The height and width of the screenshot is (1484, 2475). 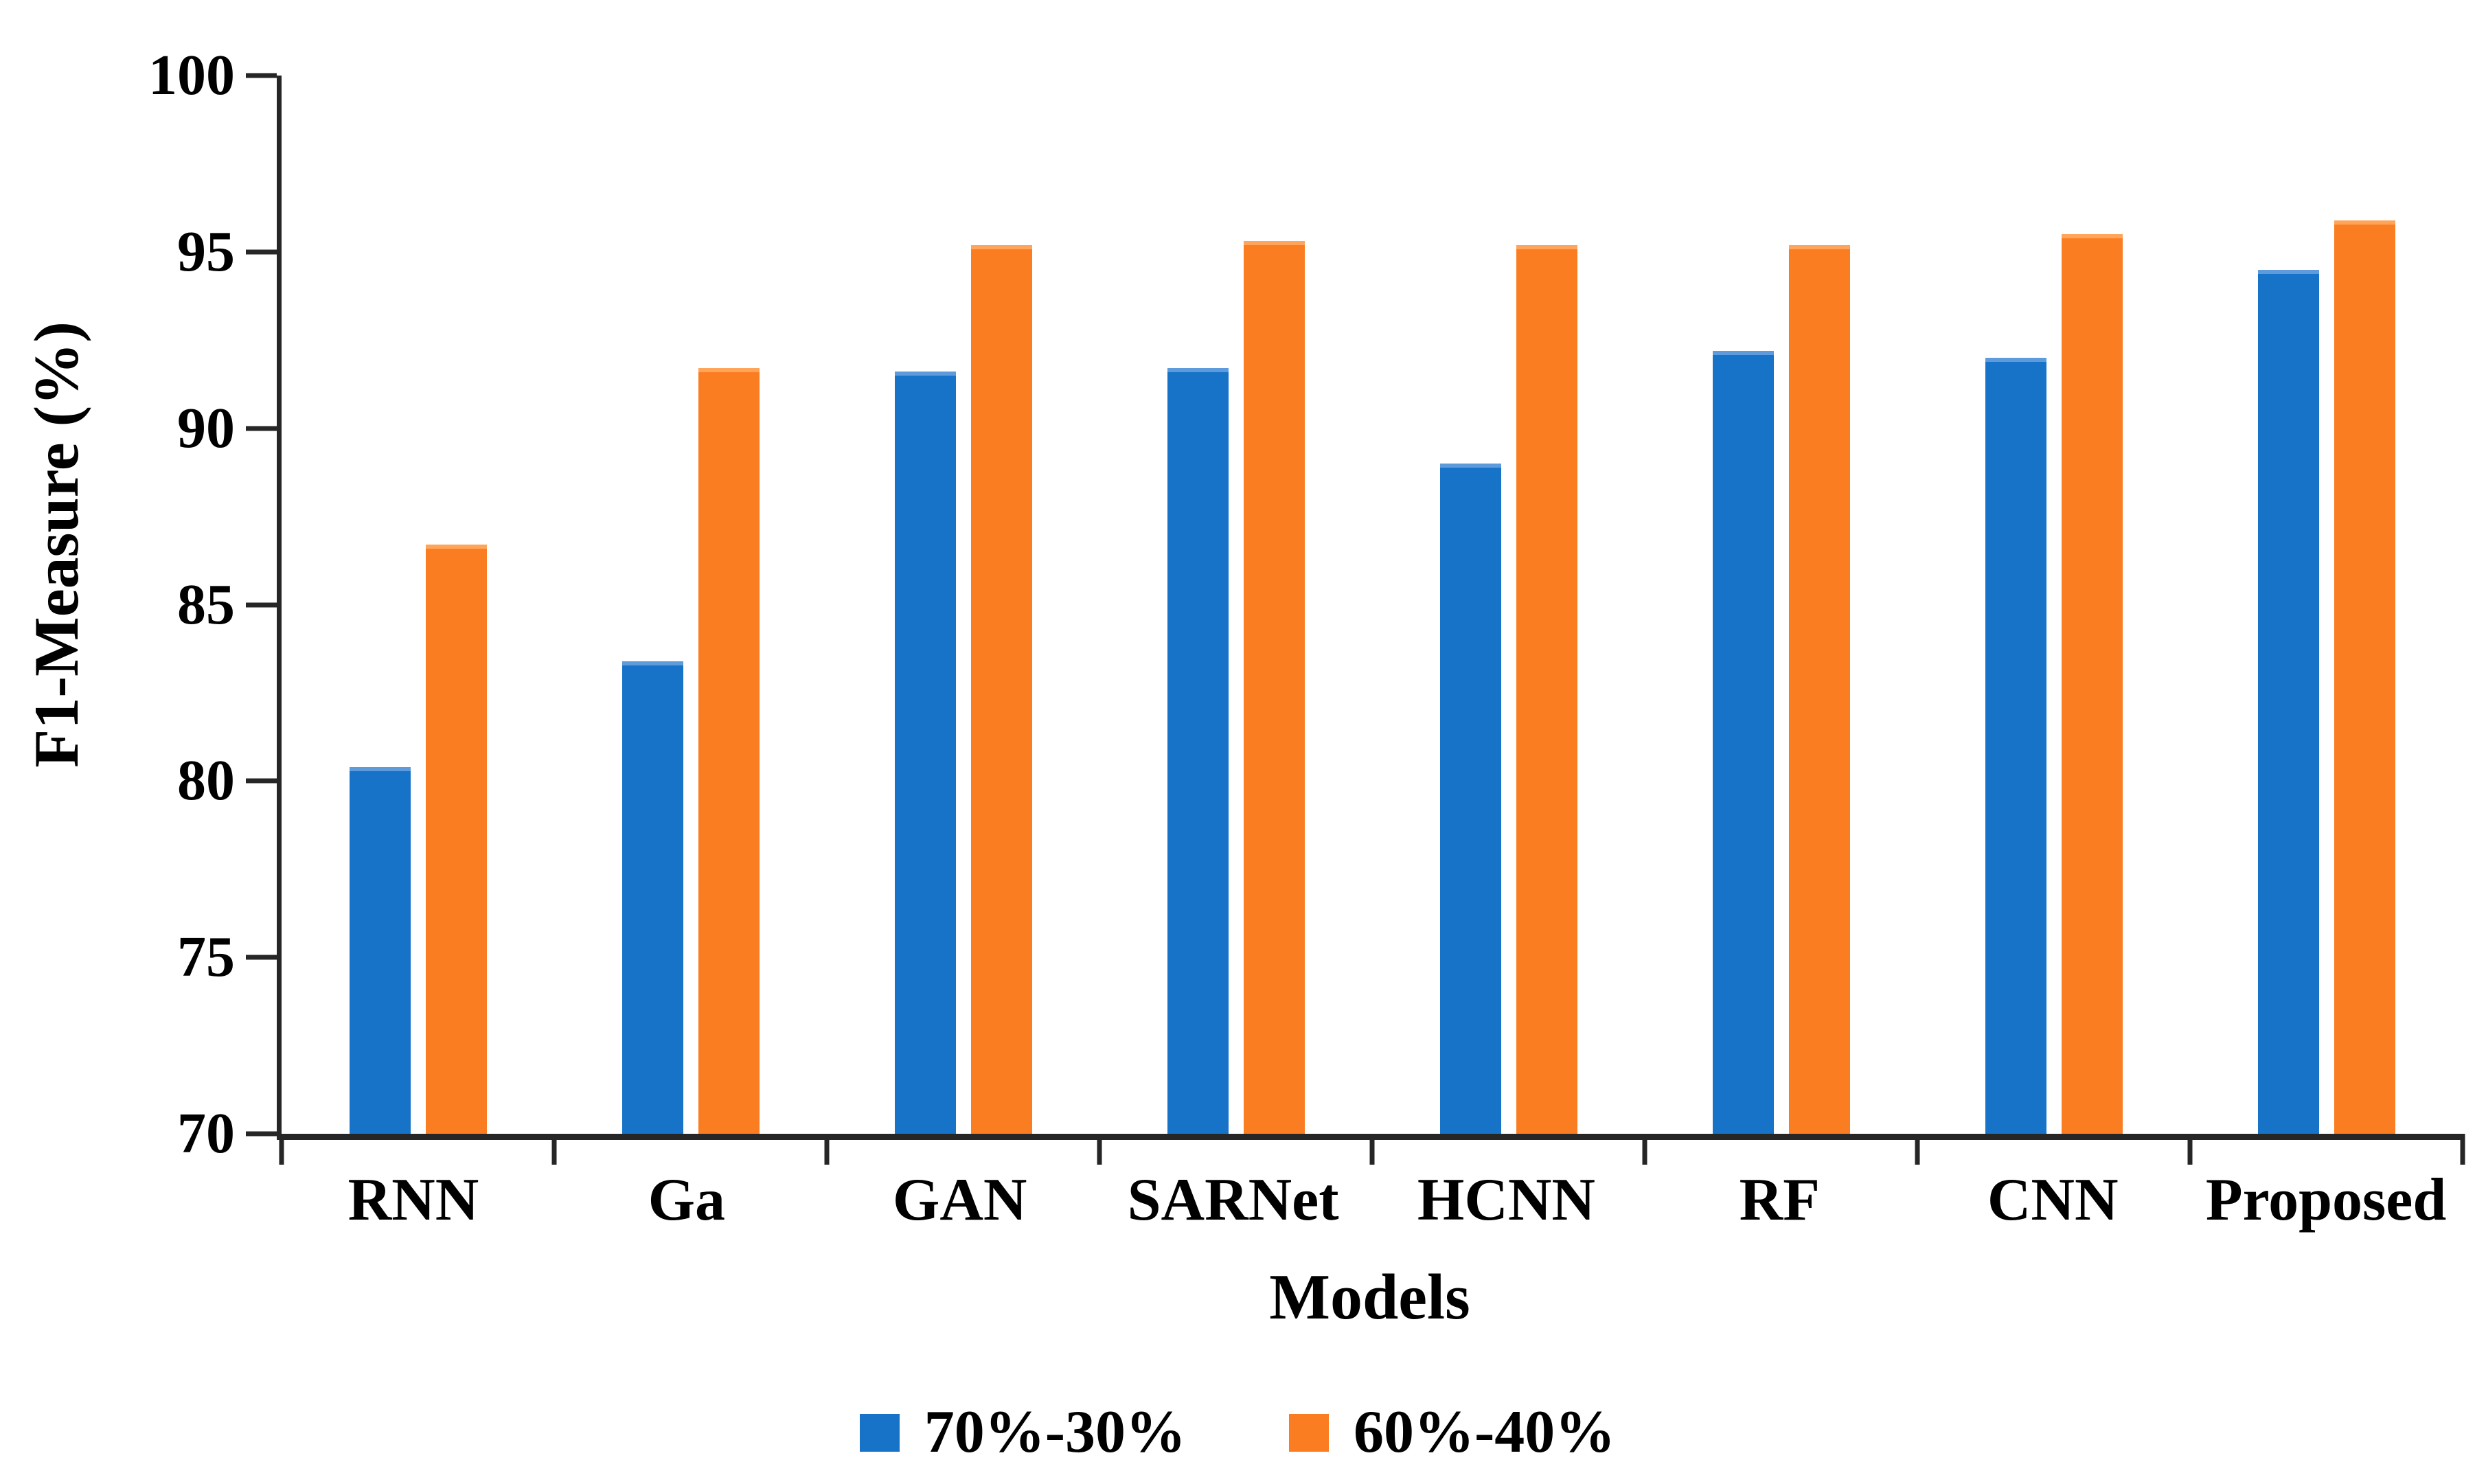 I want to click on x-category-label-cnn: CNN, so click(x=2053, y=1200).